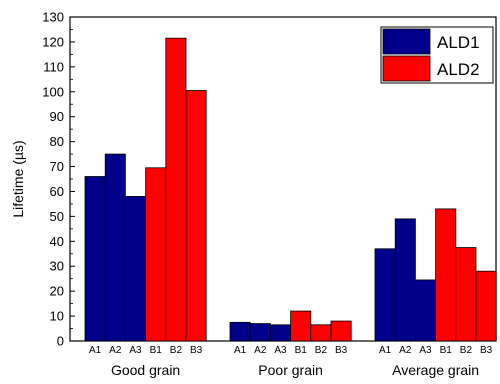 This screenshot has width=500, height=384. Describe the element at coordinates (53, 66) in the screenshot. I see `y-tick-label: 110` at that location.